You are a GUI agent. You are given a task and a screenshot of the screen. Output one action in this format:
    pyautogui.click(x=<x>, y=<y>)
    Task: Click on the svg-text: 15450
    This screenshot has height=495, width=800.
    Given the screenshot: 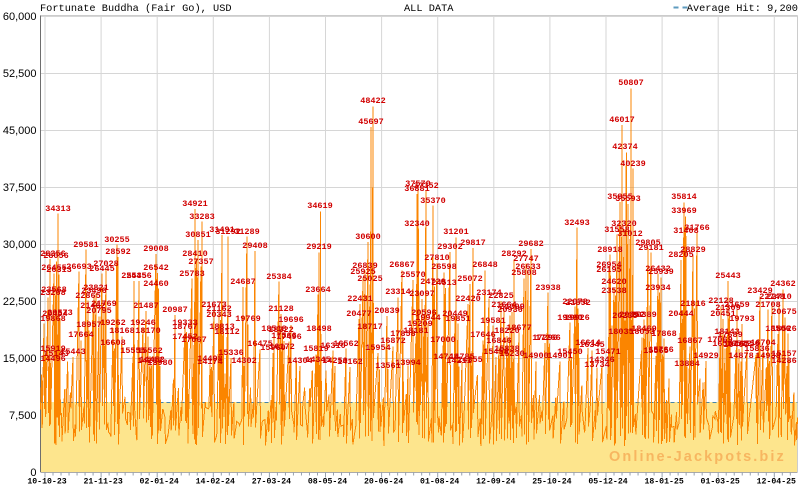 What is the action you would take?
    pyautogui.click(x=570, y=352)
    